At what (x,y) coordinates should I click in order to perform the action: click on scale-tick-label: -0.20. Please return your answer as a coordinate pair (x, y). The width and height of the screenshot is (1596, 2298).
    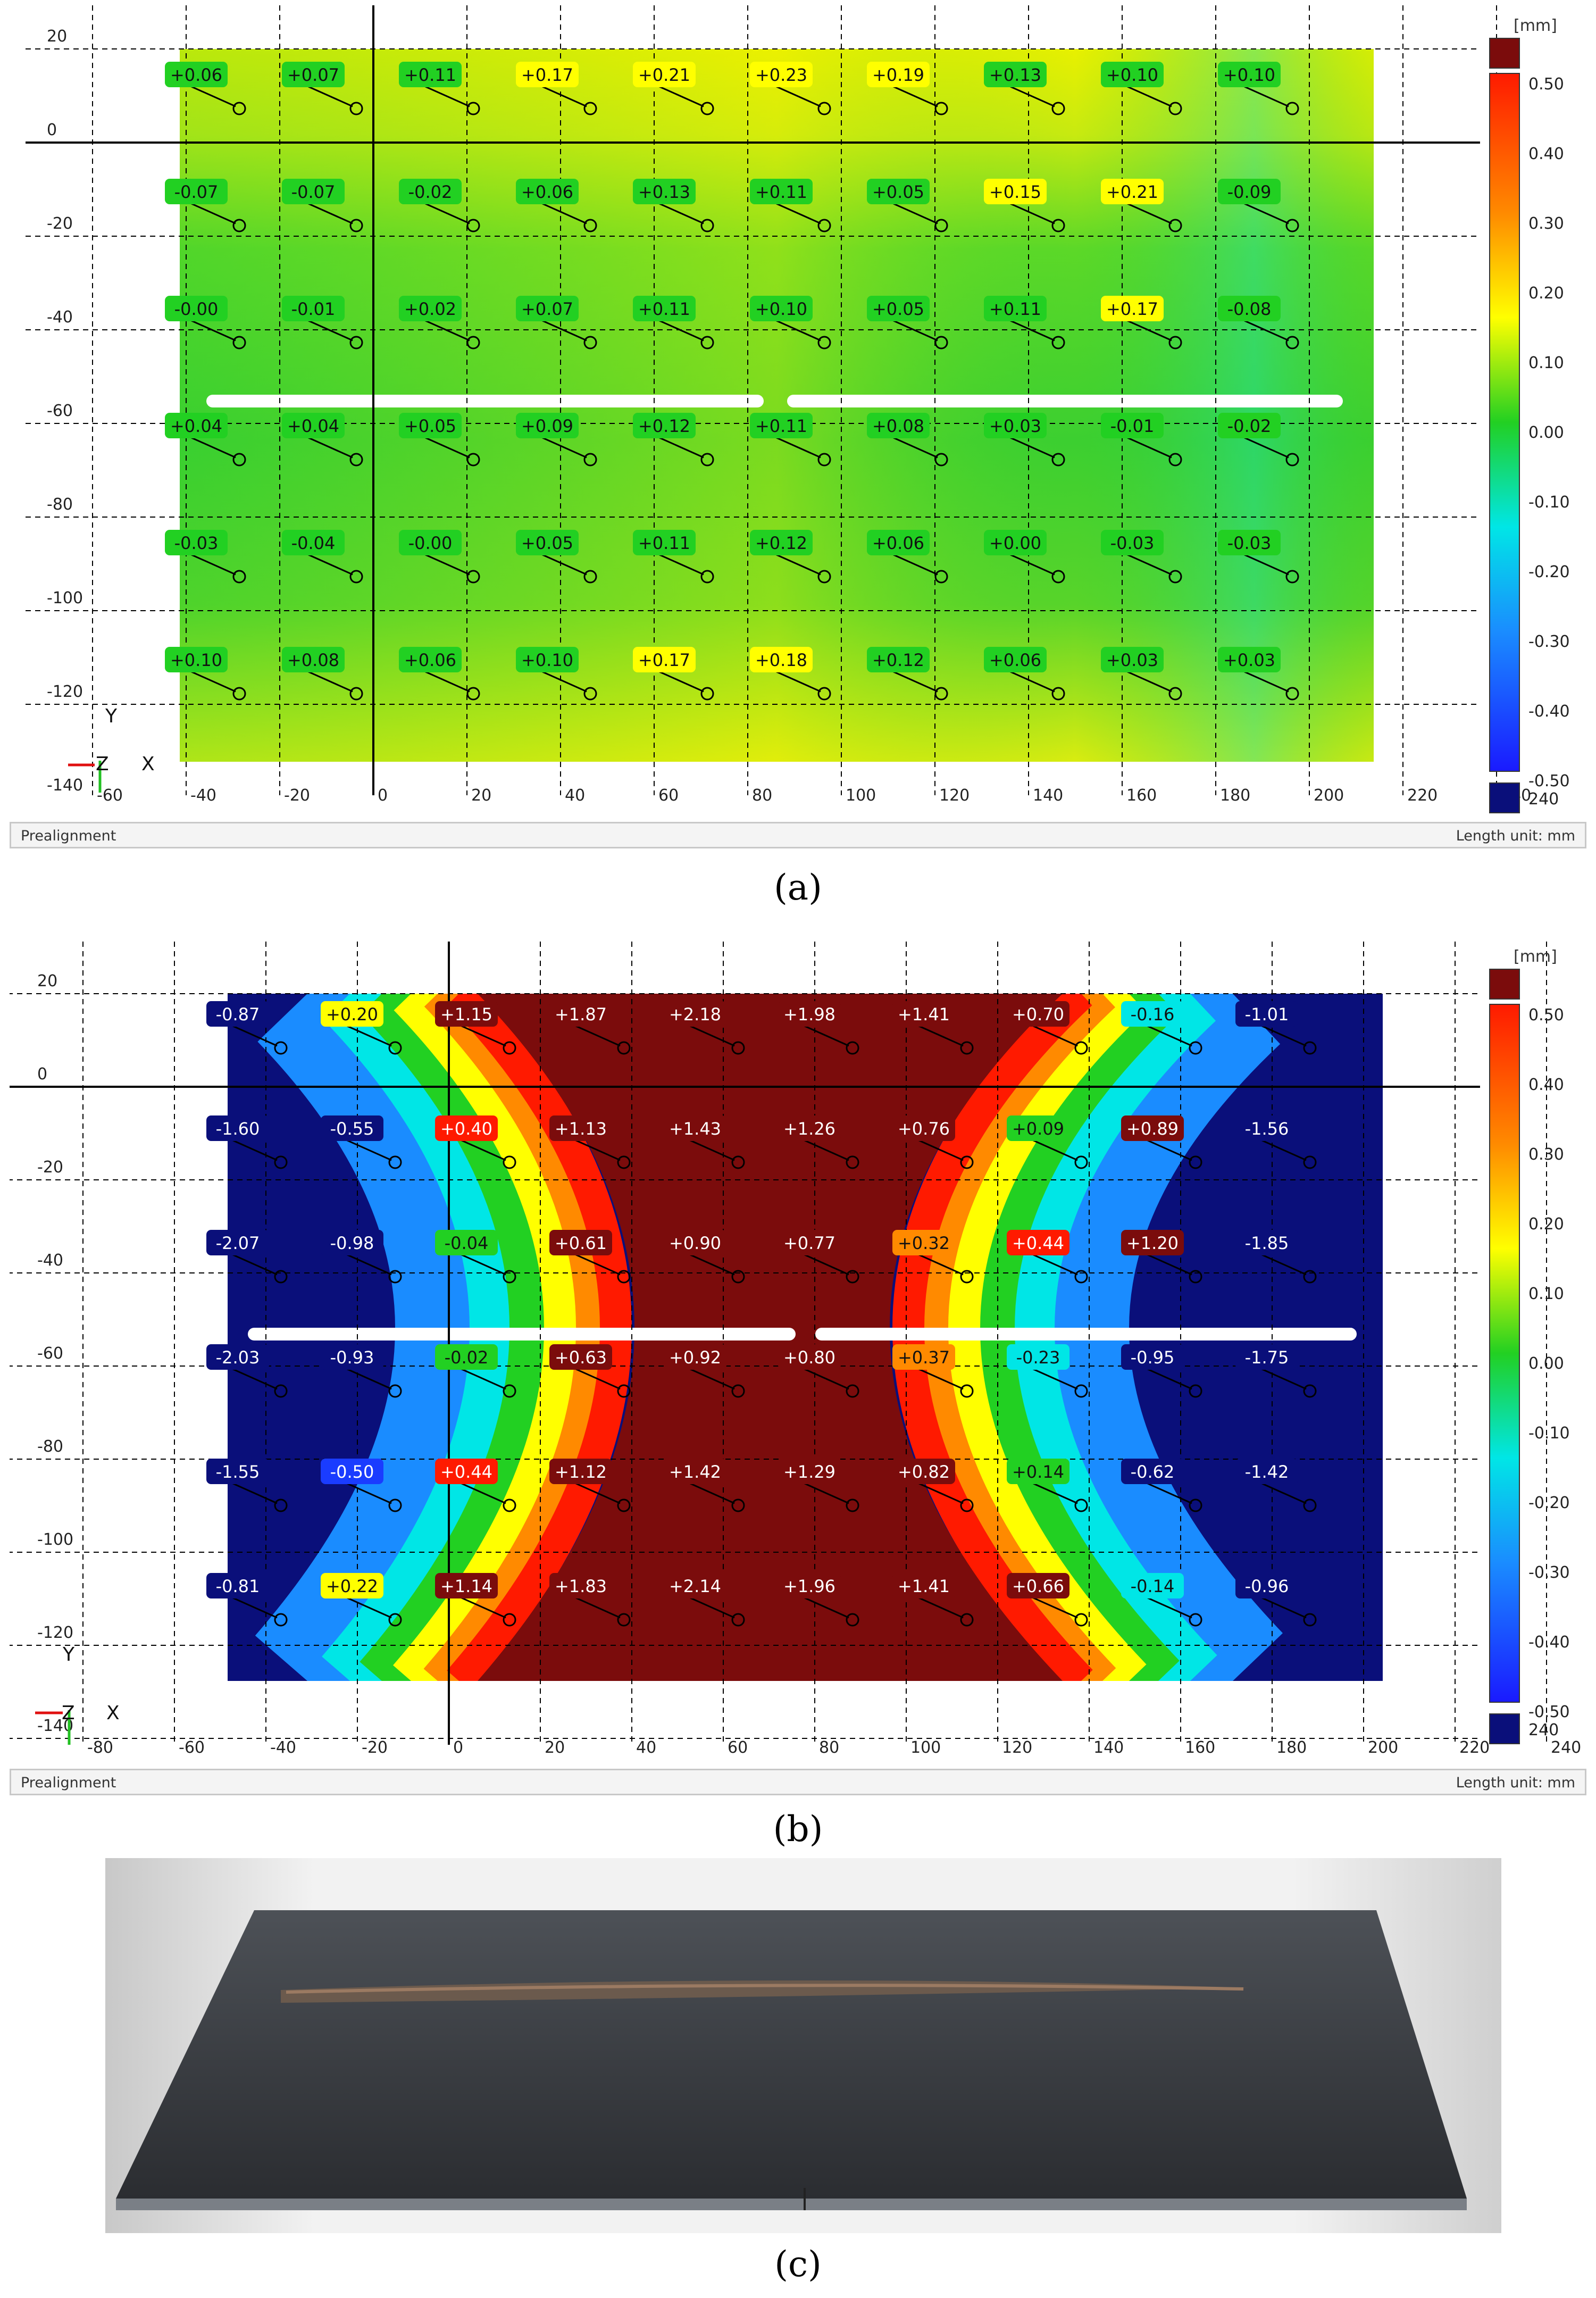
    Looking at the image, I should click on (1549, 572).